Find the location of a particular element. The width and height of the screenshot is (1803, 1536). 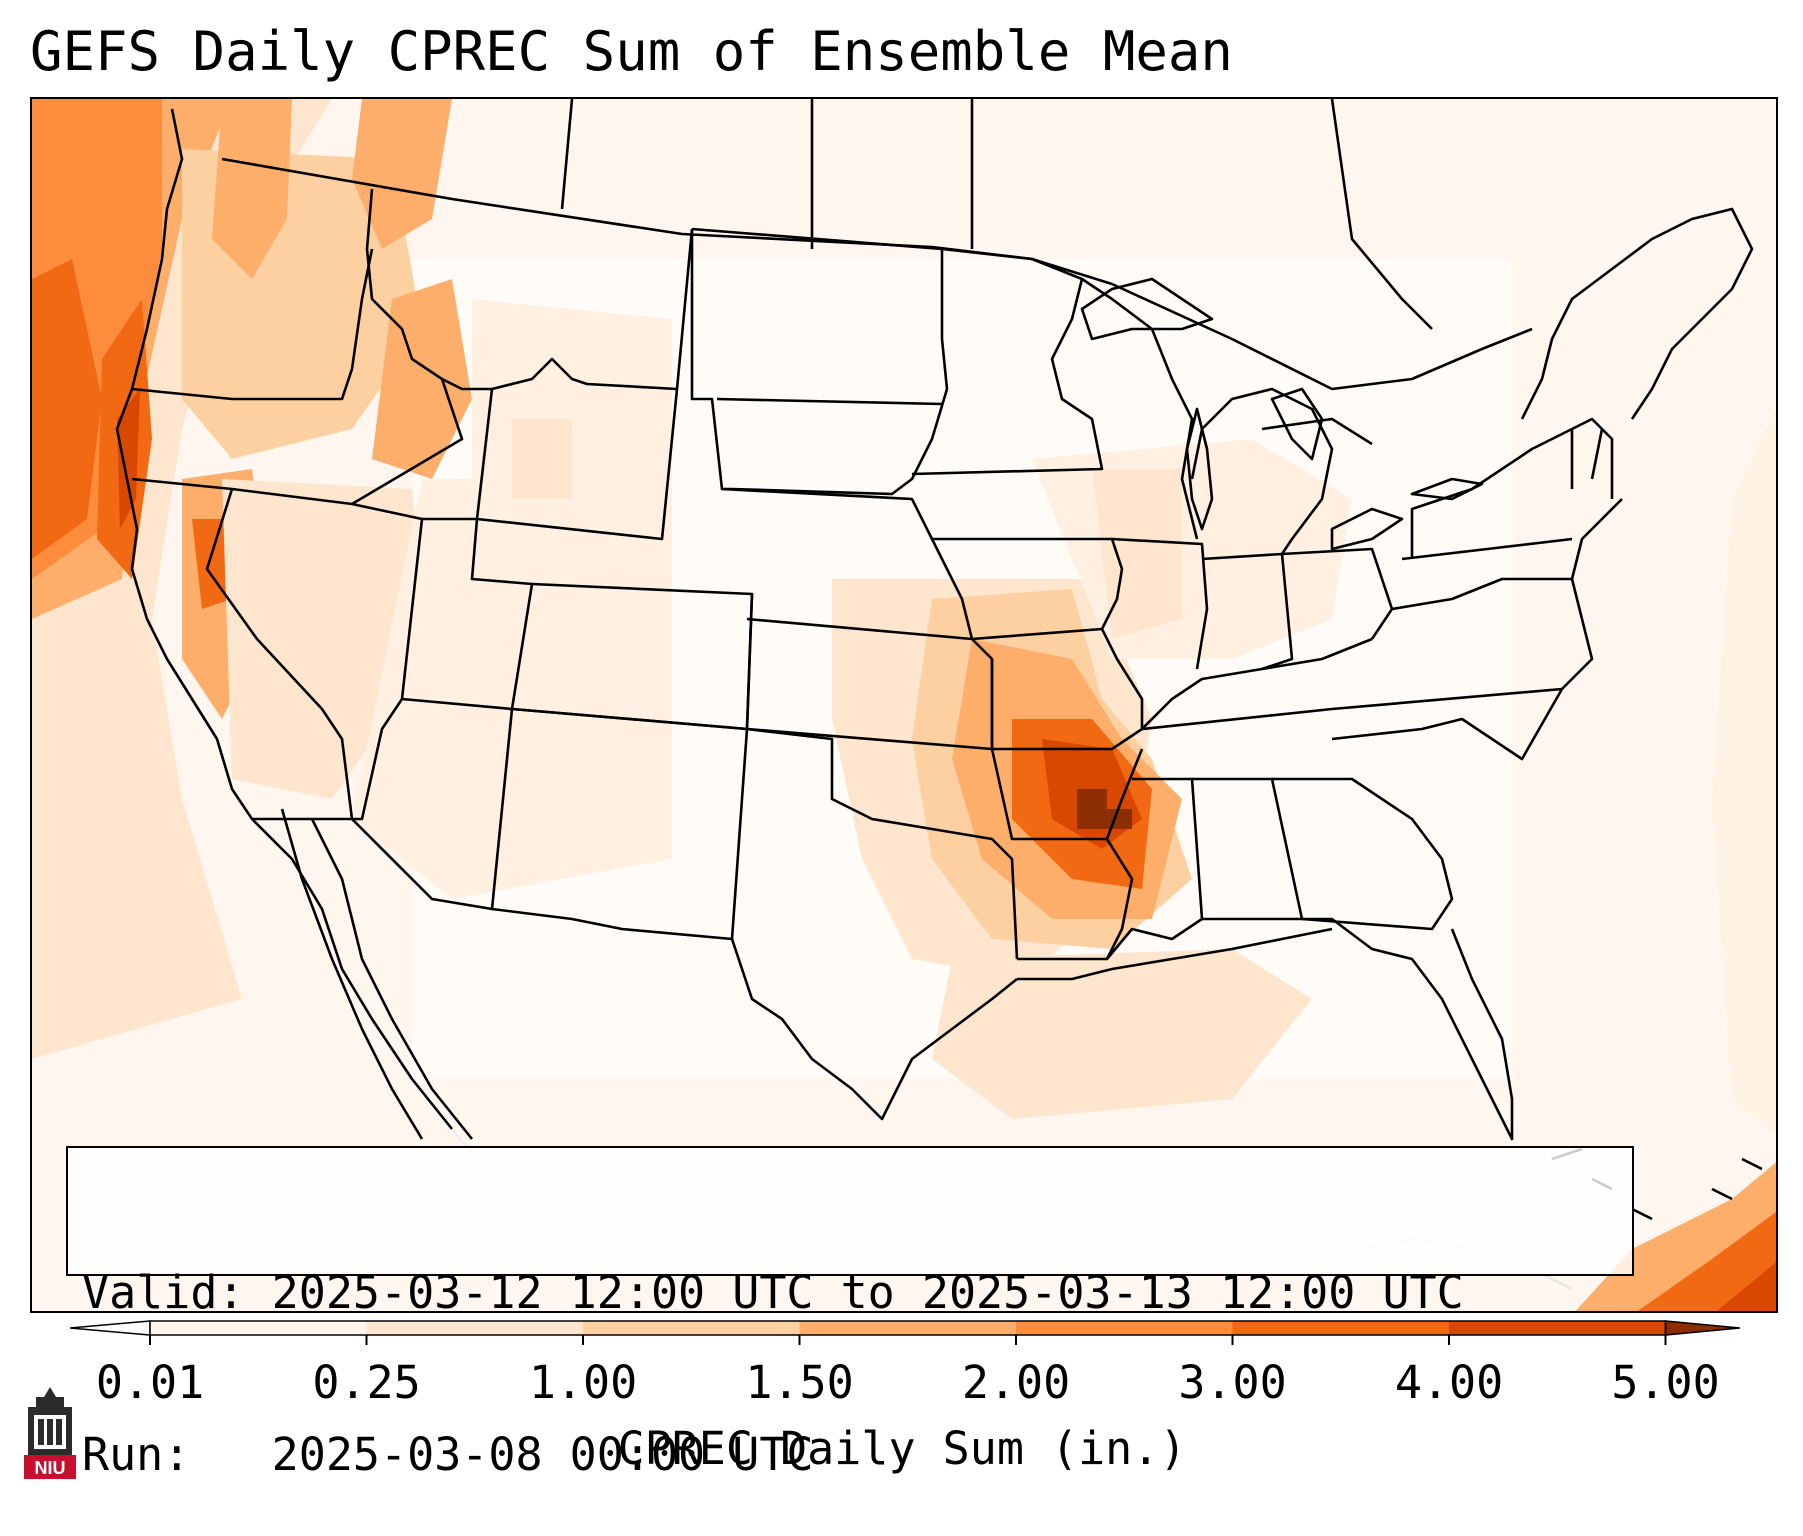

colorbar-tick-label: 1.50 is located at coordinates (799, 1382).